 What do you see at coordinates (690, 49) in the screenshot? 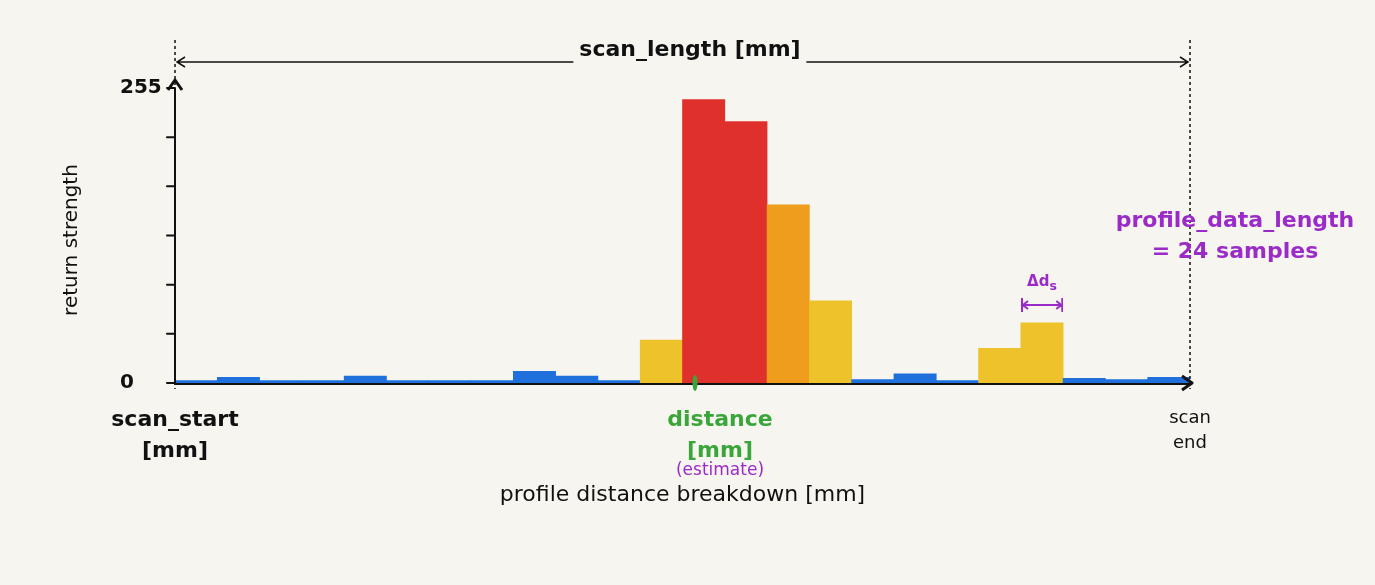
I see `text: scan_length [mm]` at bounding box center [690, 49].